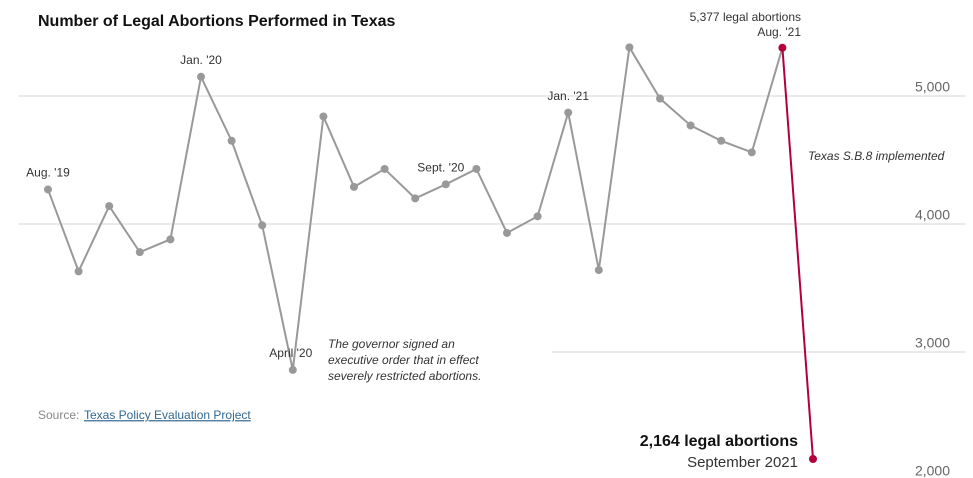  I want to click on value-label: 2,164 legal abortions, so click(719, 441).